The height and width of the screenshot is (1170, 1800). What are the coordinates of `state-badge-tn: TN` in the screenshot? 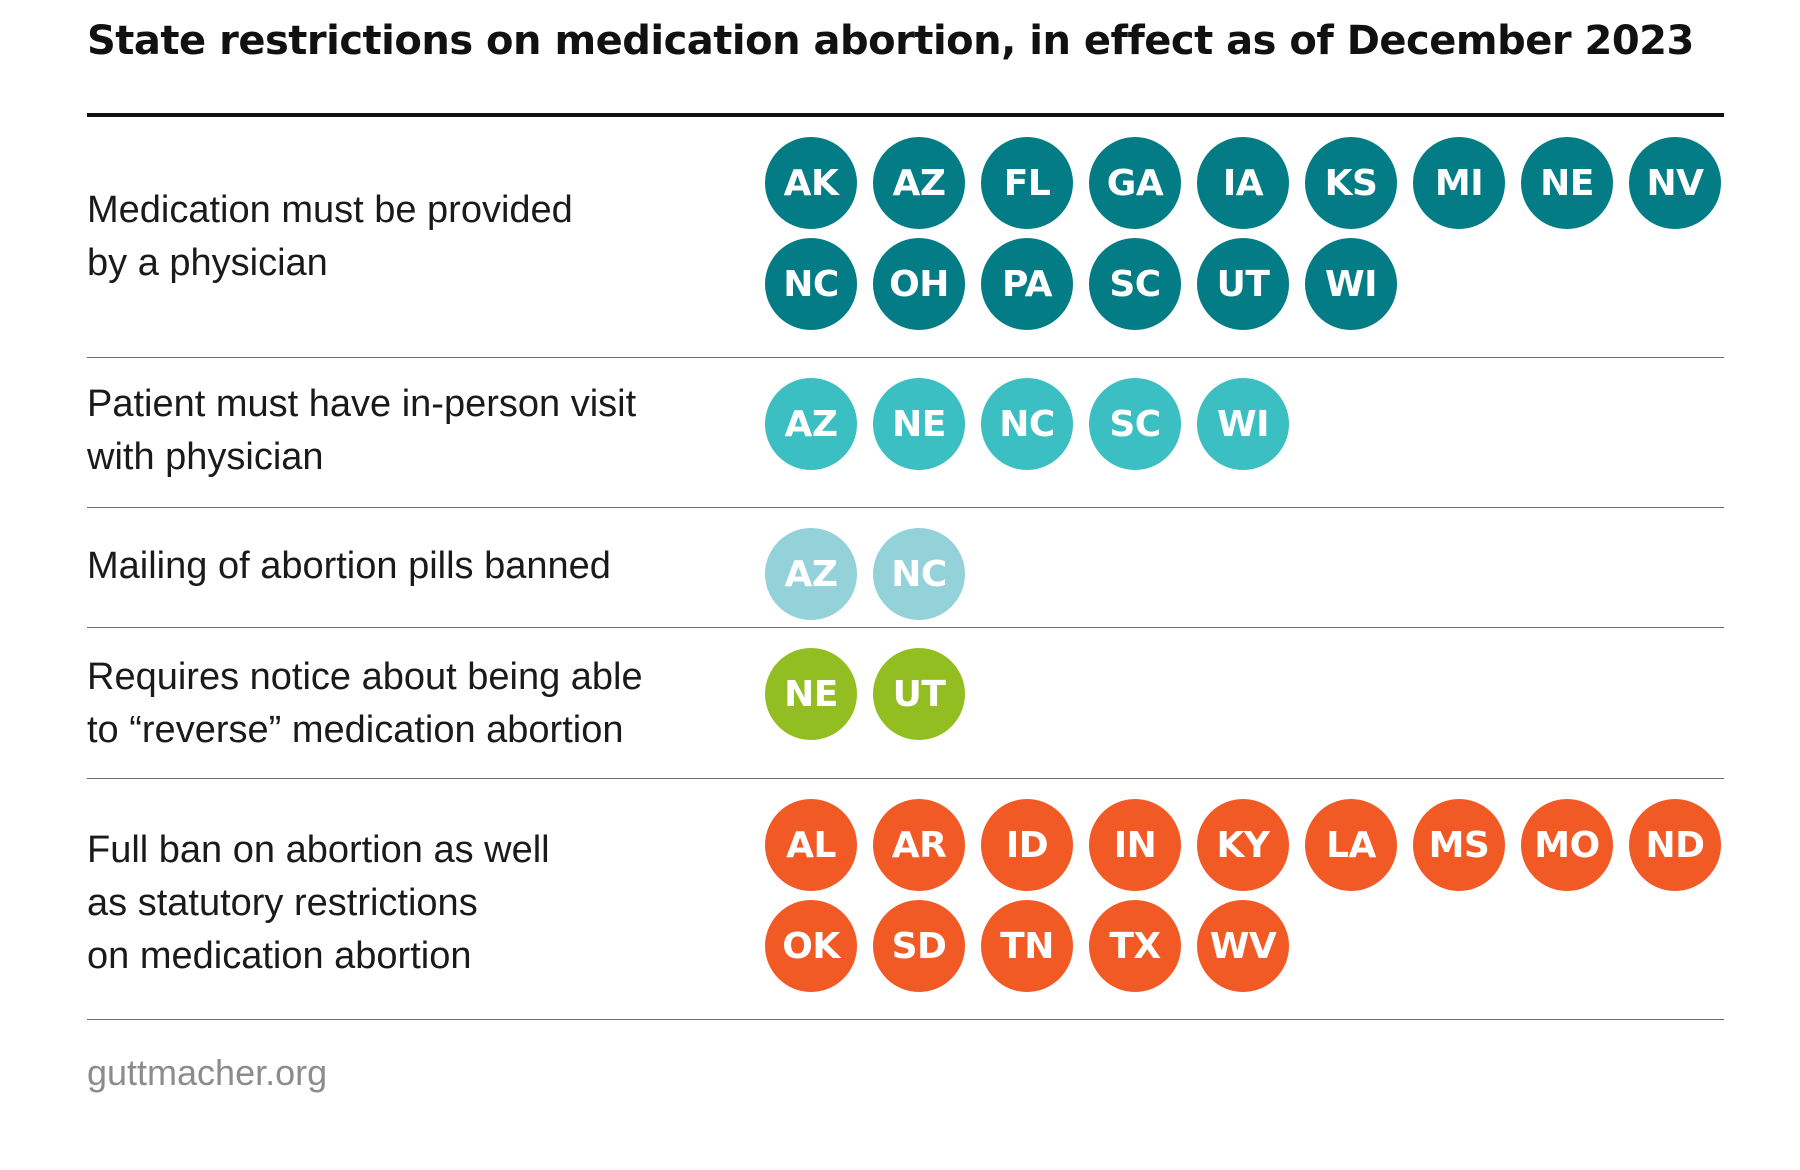 It's located at (1027, 946).